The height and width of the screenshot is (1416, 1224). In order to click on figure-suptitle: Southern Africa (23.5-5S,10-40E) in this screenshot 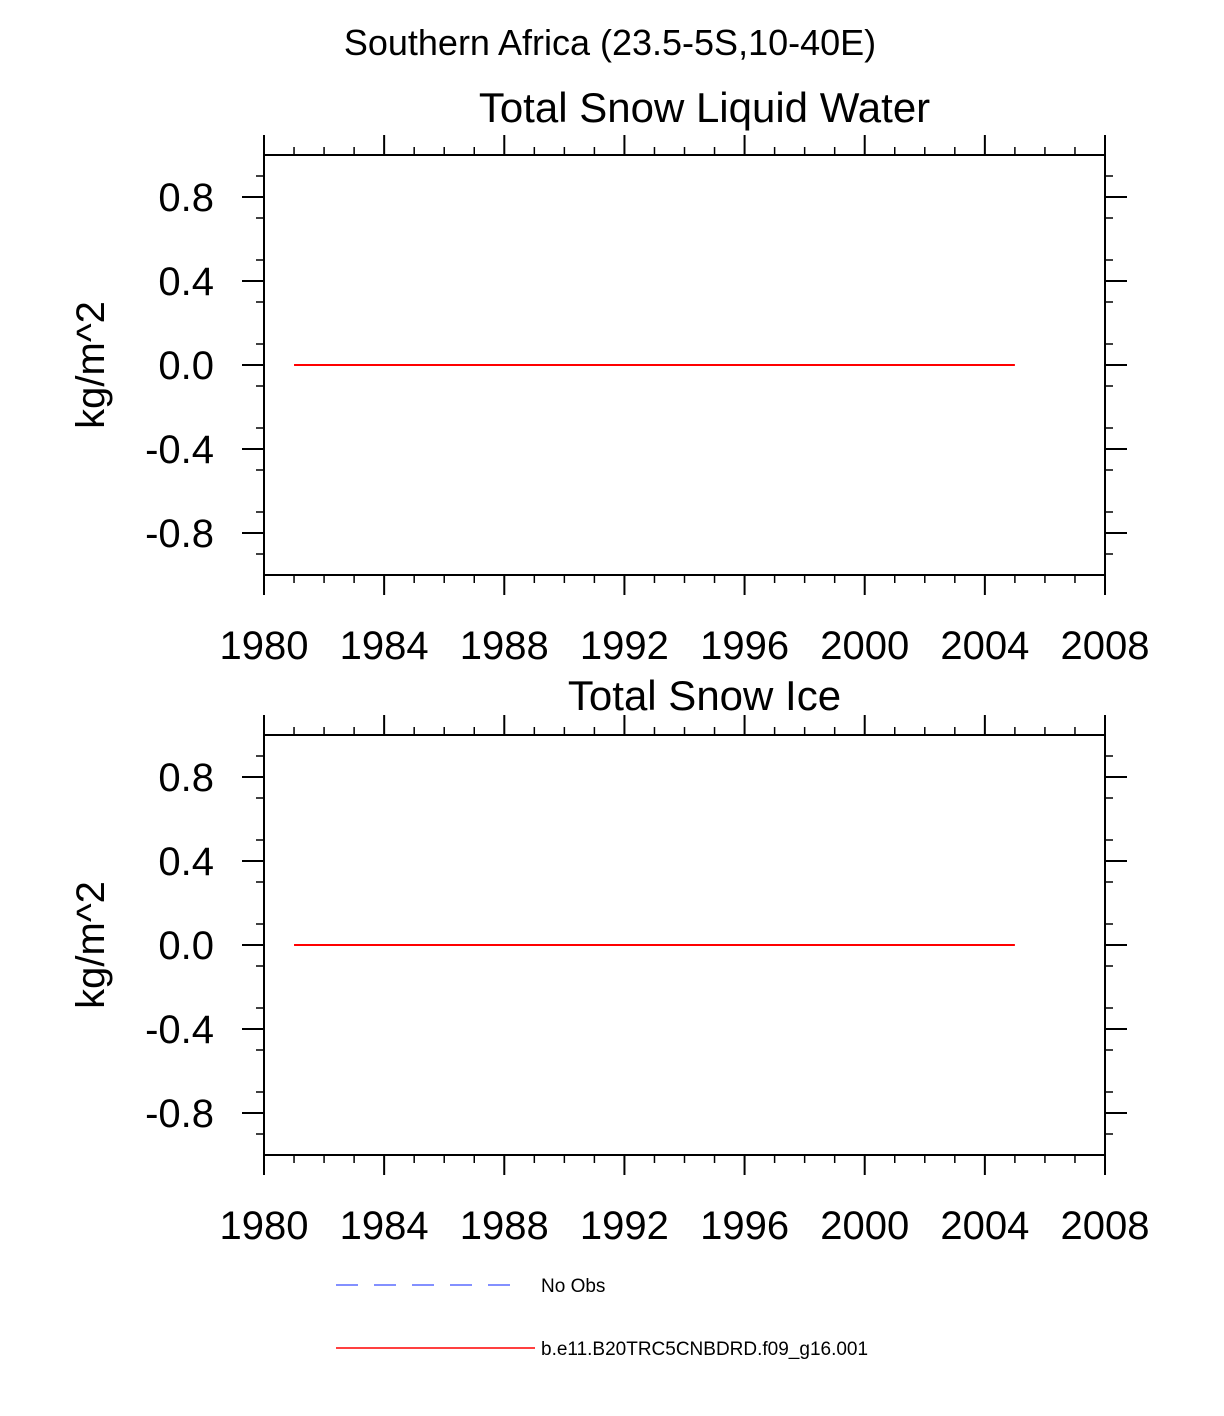, I will do `click(610, 42)`.